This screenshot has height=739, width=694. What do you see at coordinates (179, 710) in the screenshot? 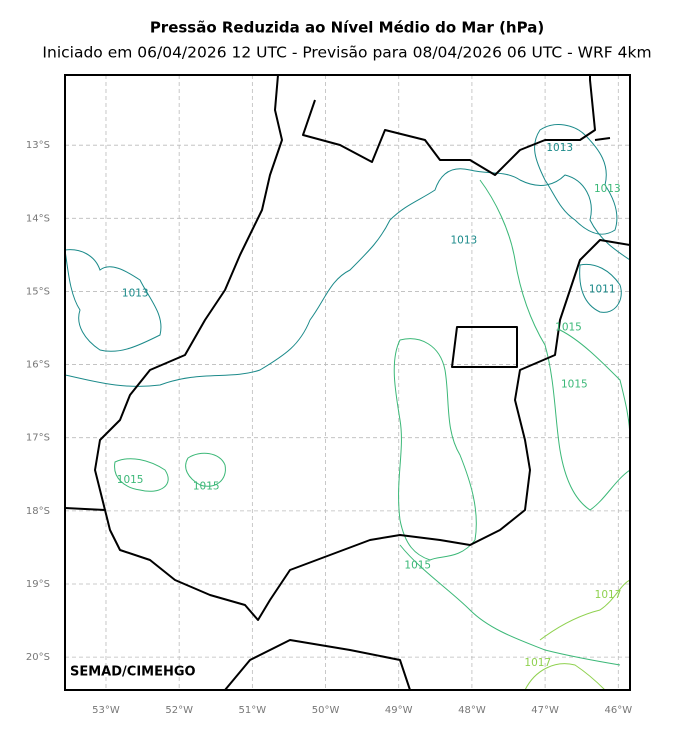
I see `x-tick-label: 52°W` at bounding box center [179, 710].